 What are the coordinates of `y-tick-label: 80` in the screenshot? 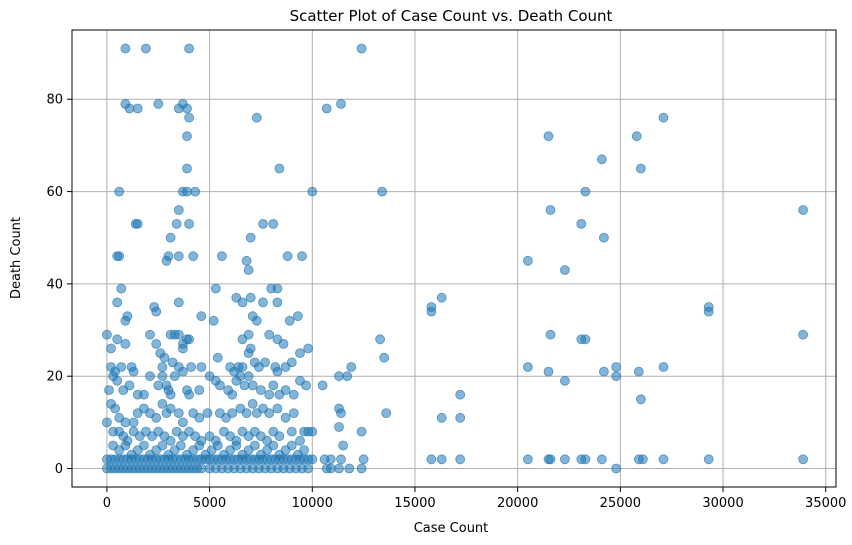 It's located at (54, 100).